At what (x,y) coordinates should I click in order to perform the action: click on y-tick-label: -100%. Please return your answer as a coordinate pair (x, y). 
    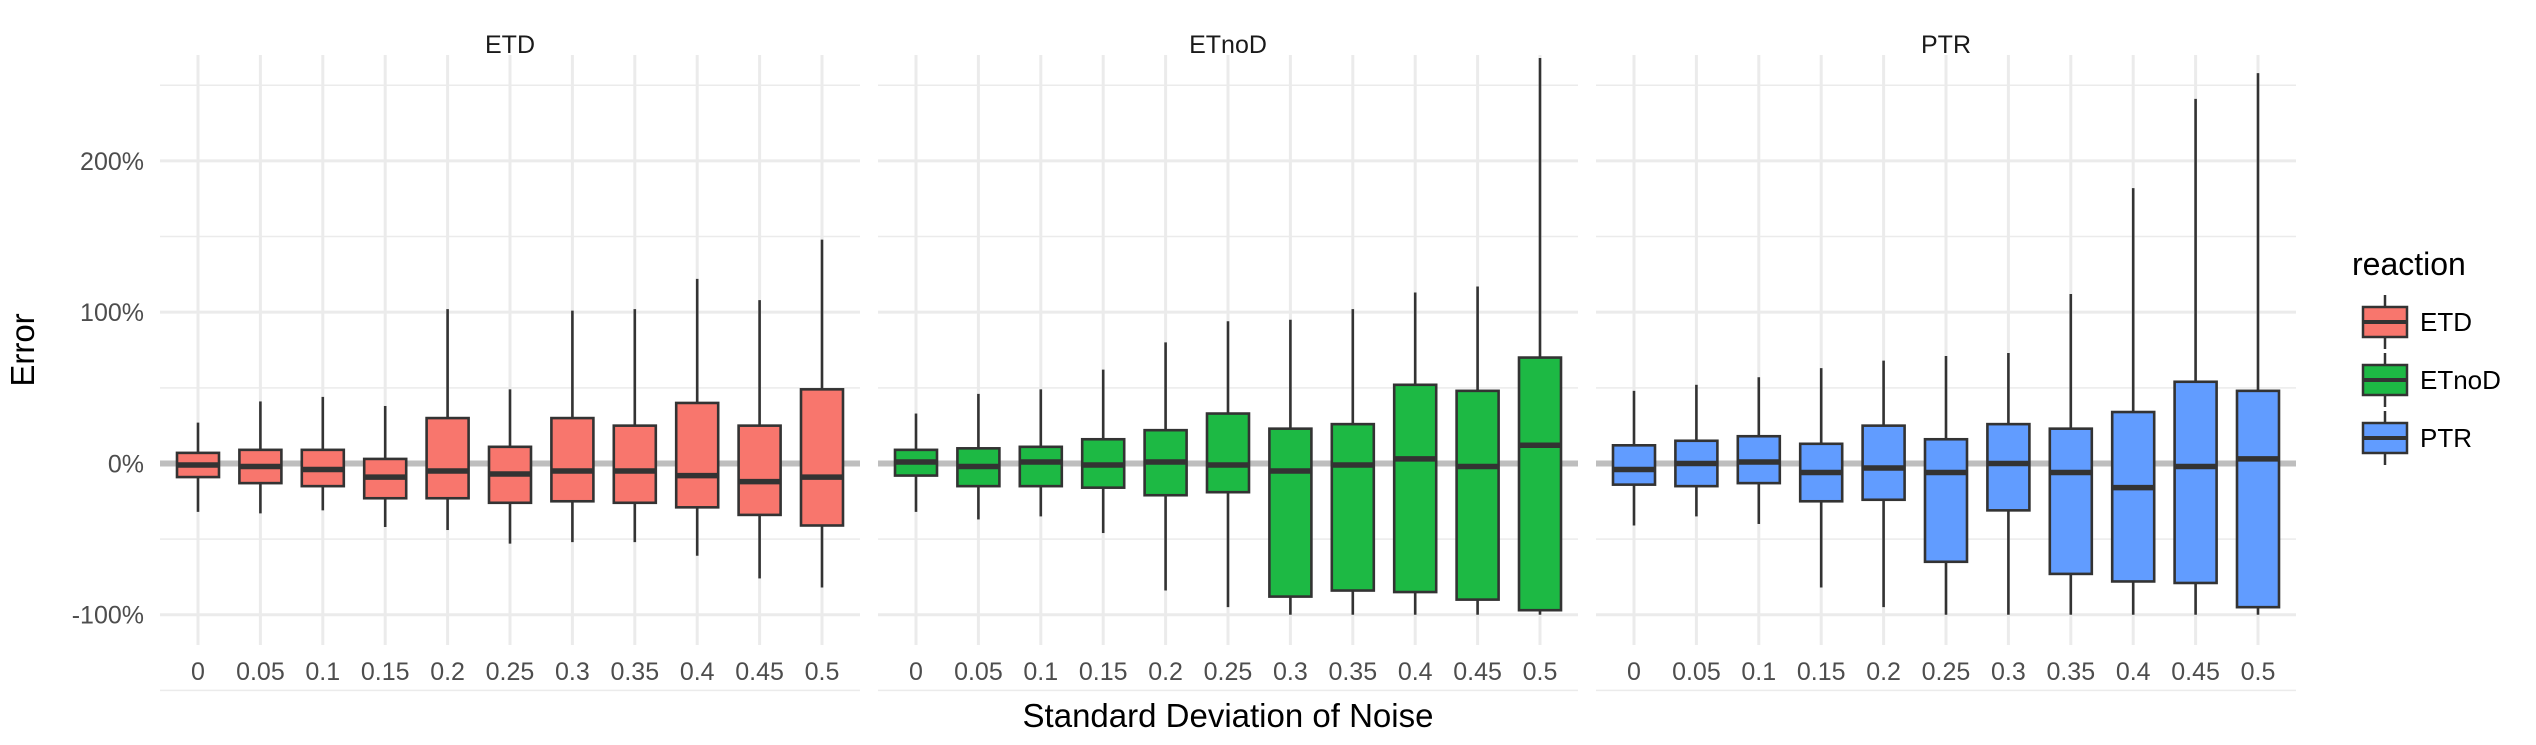
    Looking at the image, I should click on (108, 616).